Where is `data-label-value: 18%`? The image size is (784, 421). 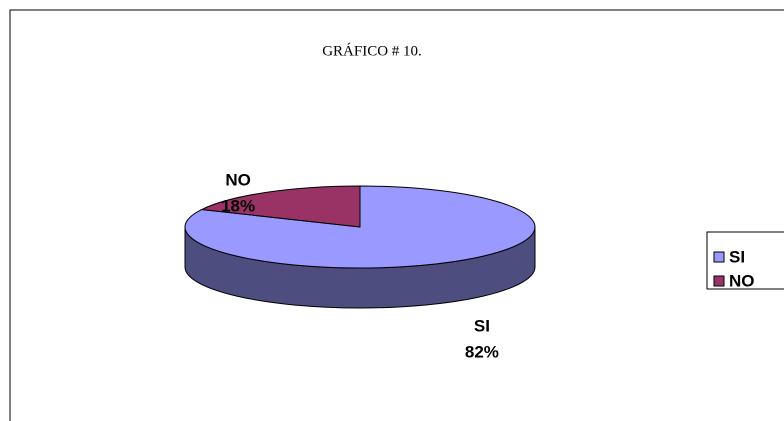
data-label-value: 18% is located at coordinates (238, 206).